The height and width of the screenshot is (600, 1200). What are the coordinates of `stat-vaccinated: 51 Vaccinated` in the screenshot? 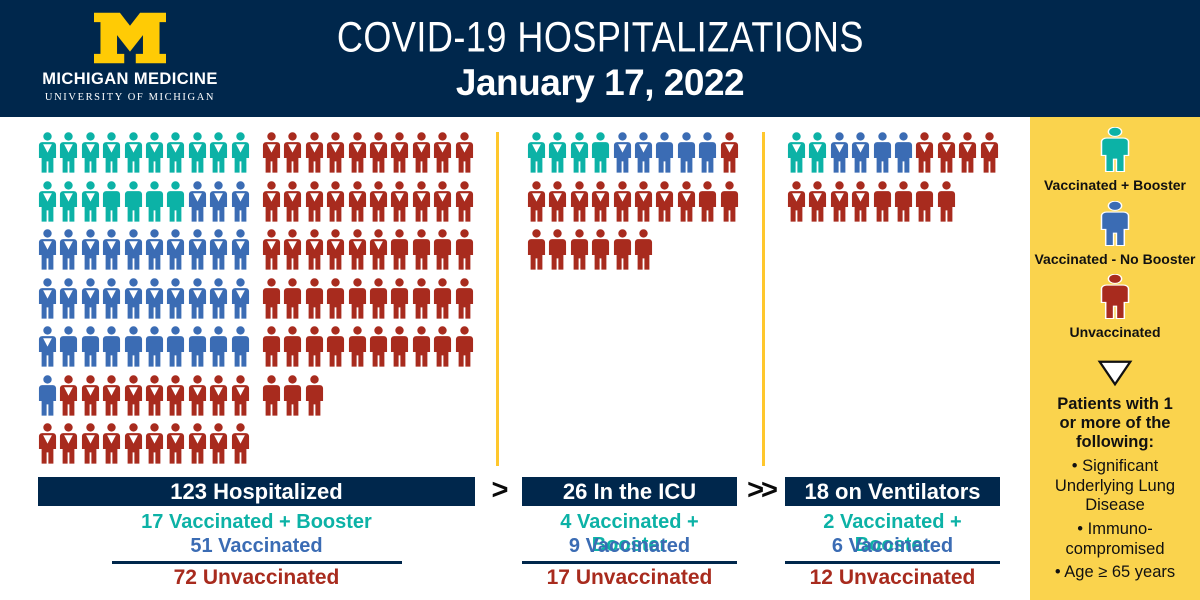 It's located at (256, 546).